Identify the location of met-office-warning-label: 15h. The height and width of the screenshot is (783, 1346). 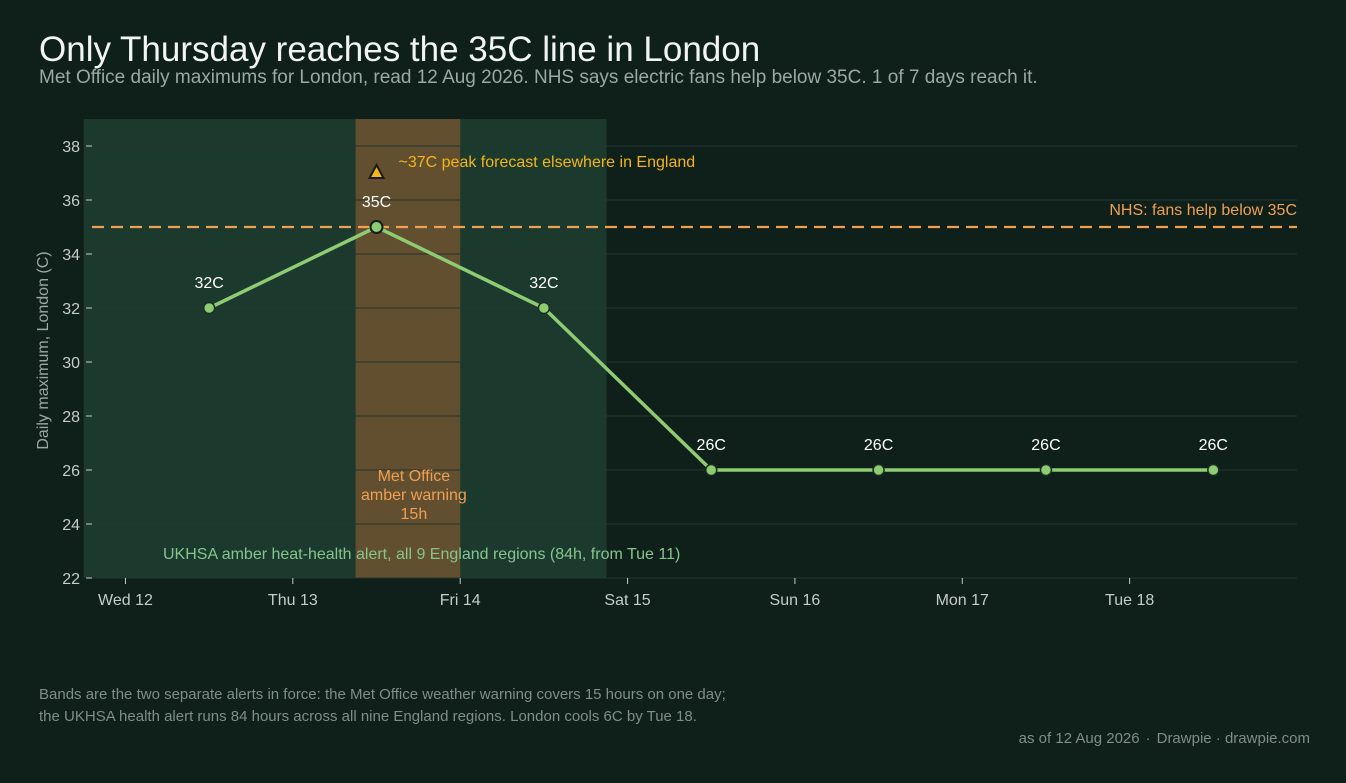
(414, 514).